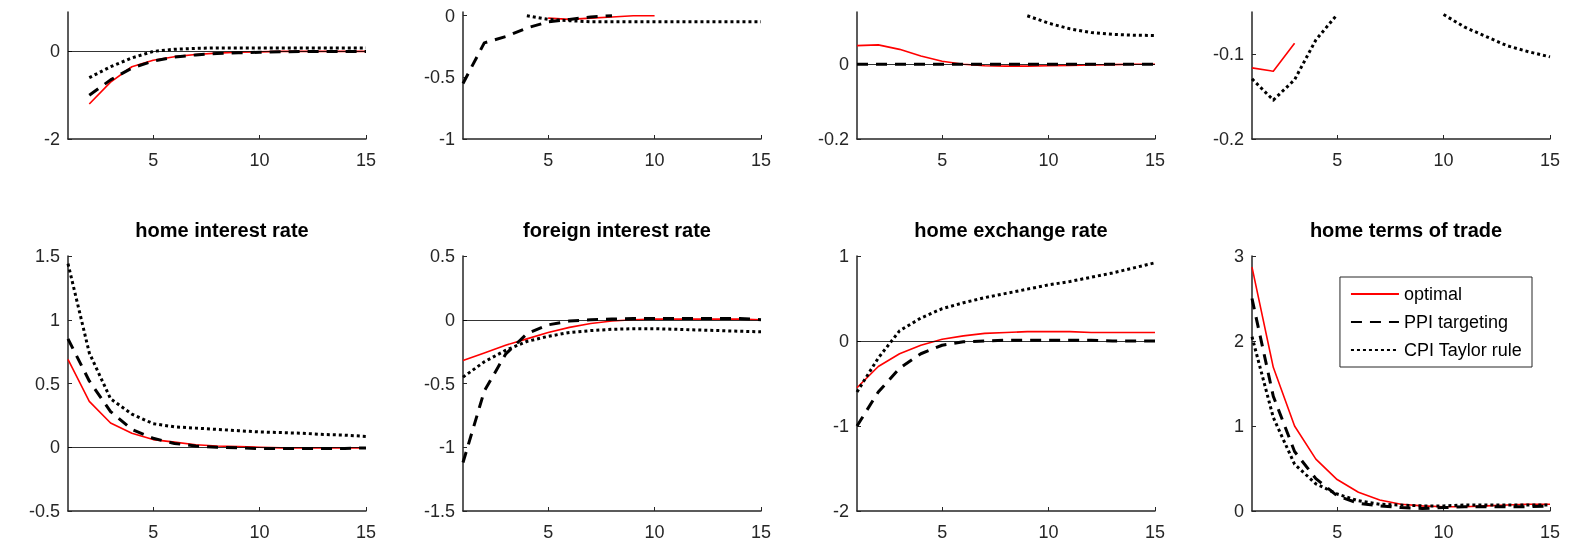 This screenshot has width=1578, height=554. Describe the element at coordinates (1462, 350) in the screenshot. I see `legend-label: CPI Taylor rule` at that location.